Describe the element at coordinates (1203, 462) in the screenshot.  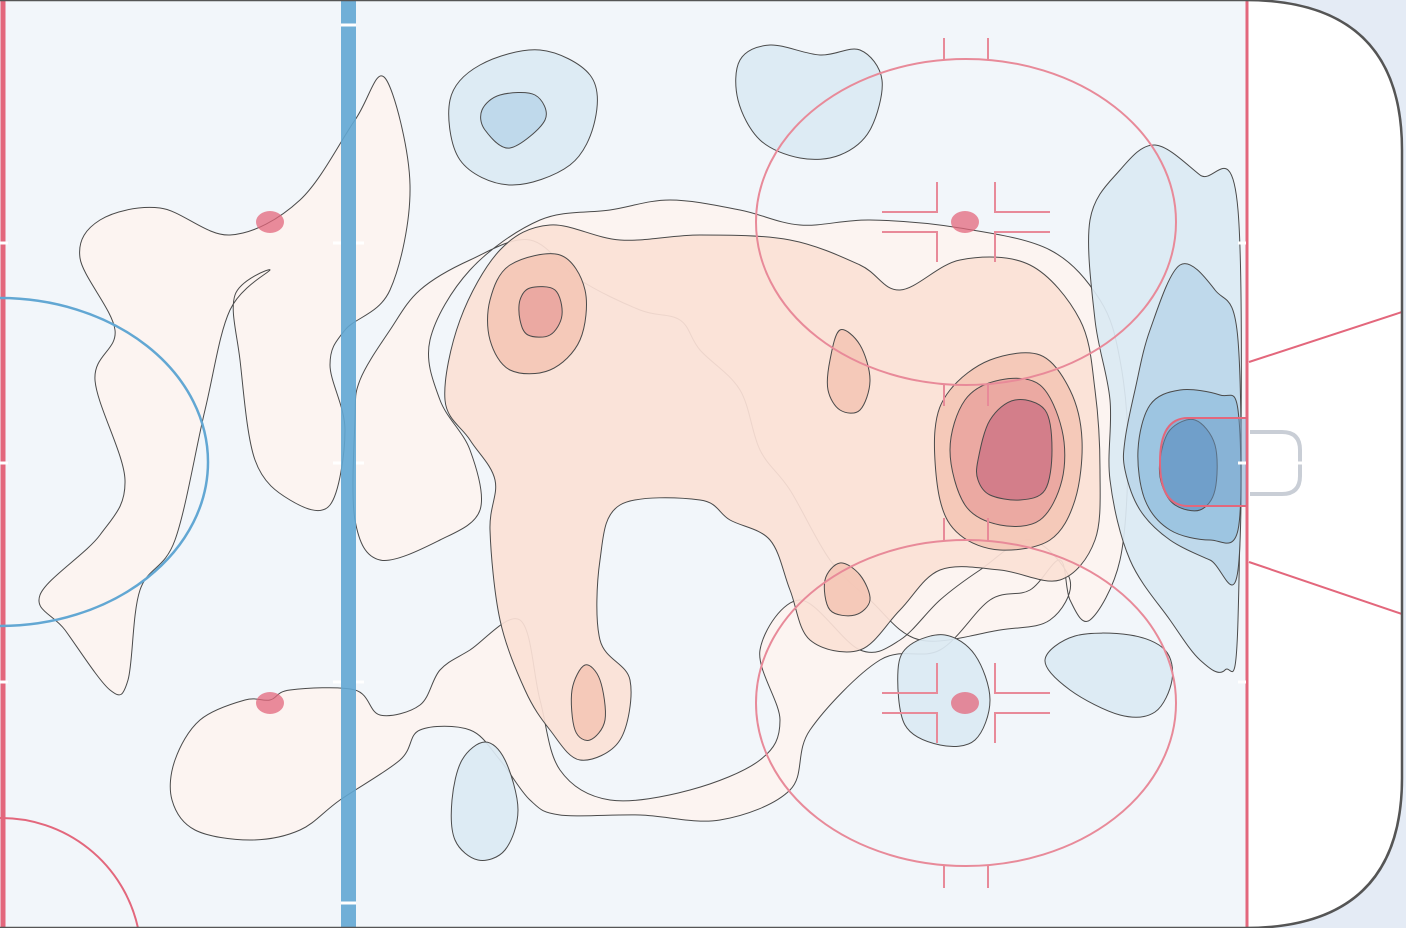
I see `goal-crease` at that location.